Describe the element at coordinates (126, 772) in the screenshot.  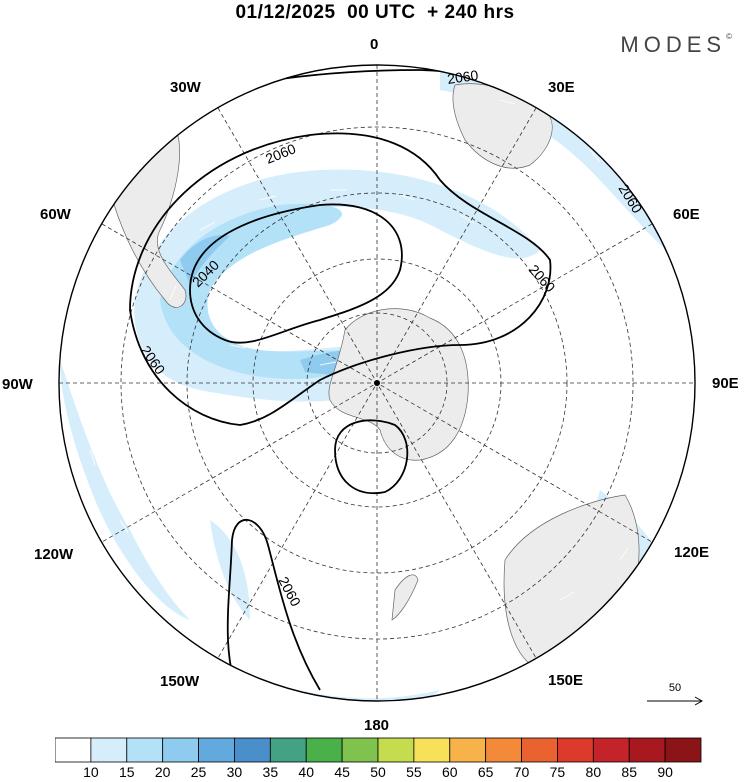
I see `colorbar-tick-label: 15` at that location.